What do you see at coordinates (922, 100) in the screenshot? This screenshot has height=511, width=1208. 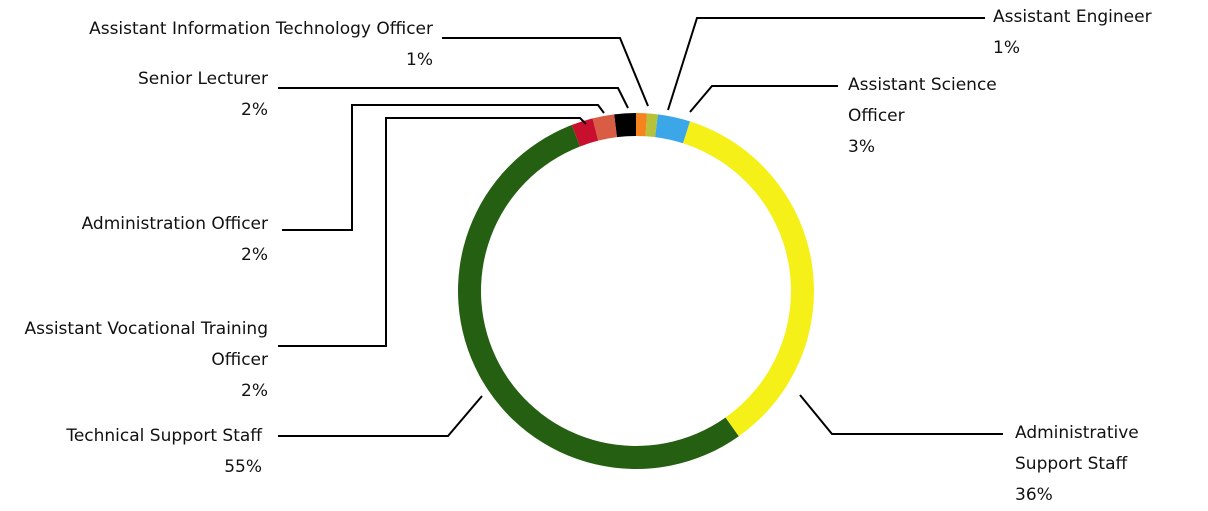 I see `category-name: Assistant Science Officer` at bounding box center [922, 100].